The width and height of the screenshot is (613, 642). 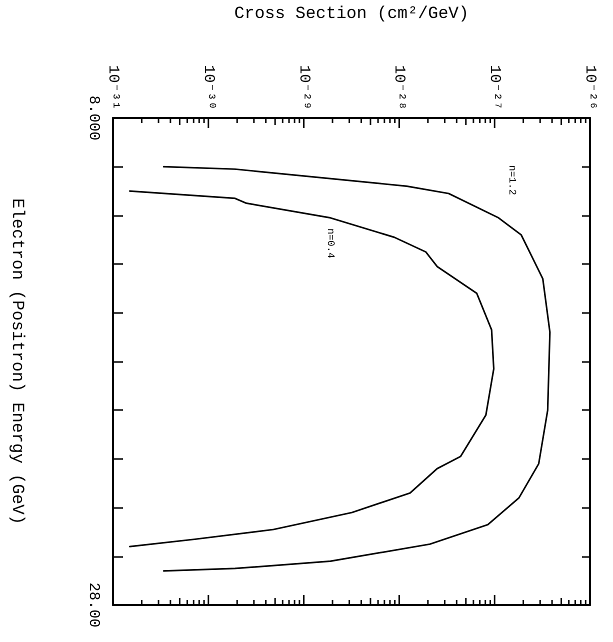 I want to click on text: n=1.2, so click(x=510, y=180).